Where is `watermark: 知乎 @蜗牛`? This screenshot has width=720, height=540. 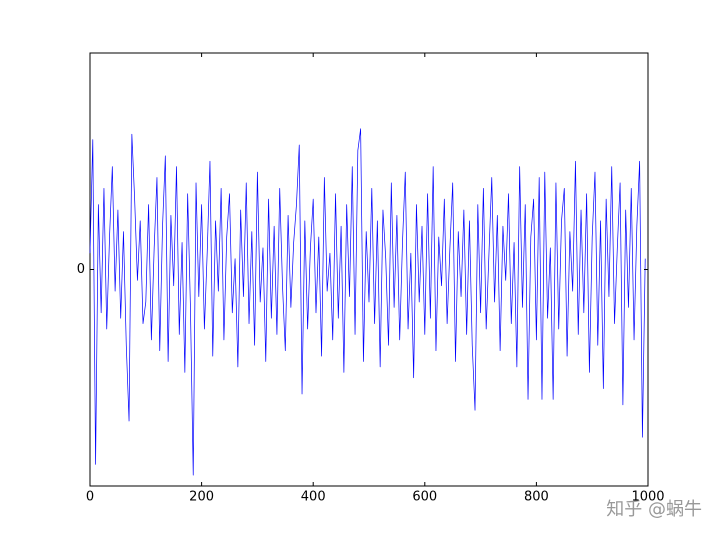 watermark: 知乎 @蜗牛 is located at coordinates (654, 509).